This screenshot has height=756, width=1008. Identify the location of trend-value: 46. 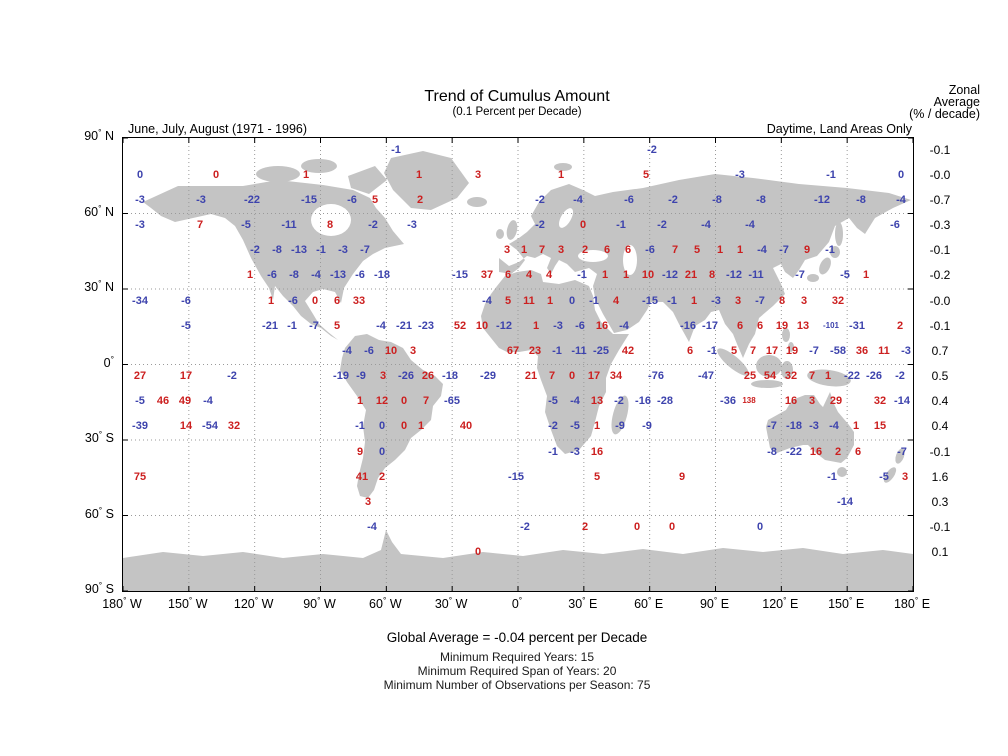
(163, 401).